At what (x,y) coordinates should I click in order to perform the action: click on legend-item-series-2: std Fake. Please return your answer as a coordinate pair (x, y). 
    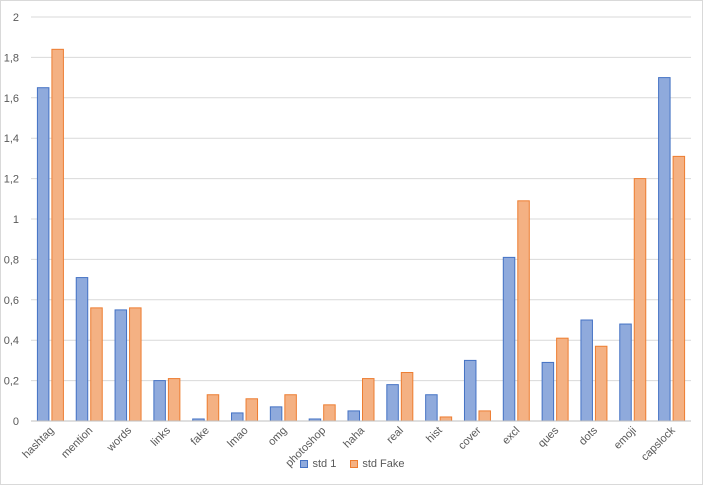
    Looking at the image, I should click on (377, 464).